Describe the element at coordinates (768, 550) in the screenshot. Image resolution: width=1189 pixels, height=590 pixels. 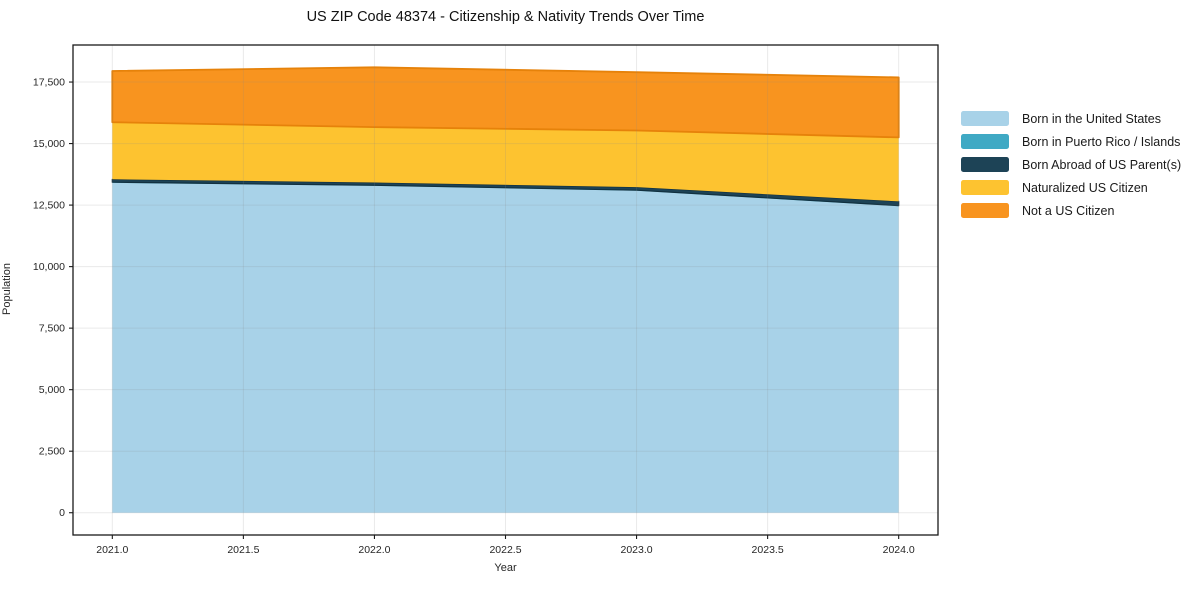
I see `x-tick-label-5: 2023.5` at that location.